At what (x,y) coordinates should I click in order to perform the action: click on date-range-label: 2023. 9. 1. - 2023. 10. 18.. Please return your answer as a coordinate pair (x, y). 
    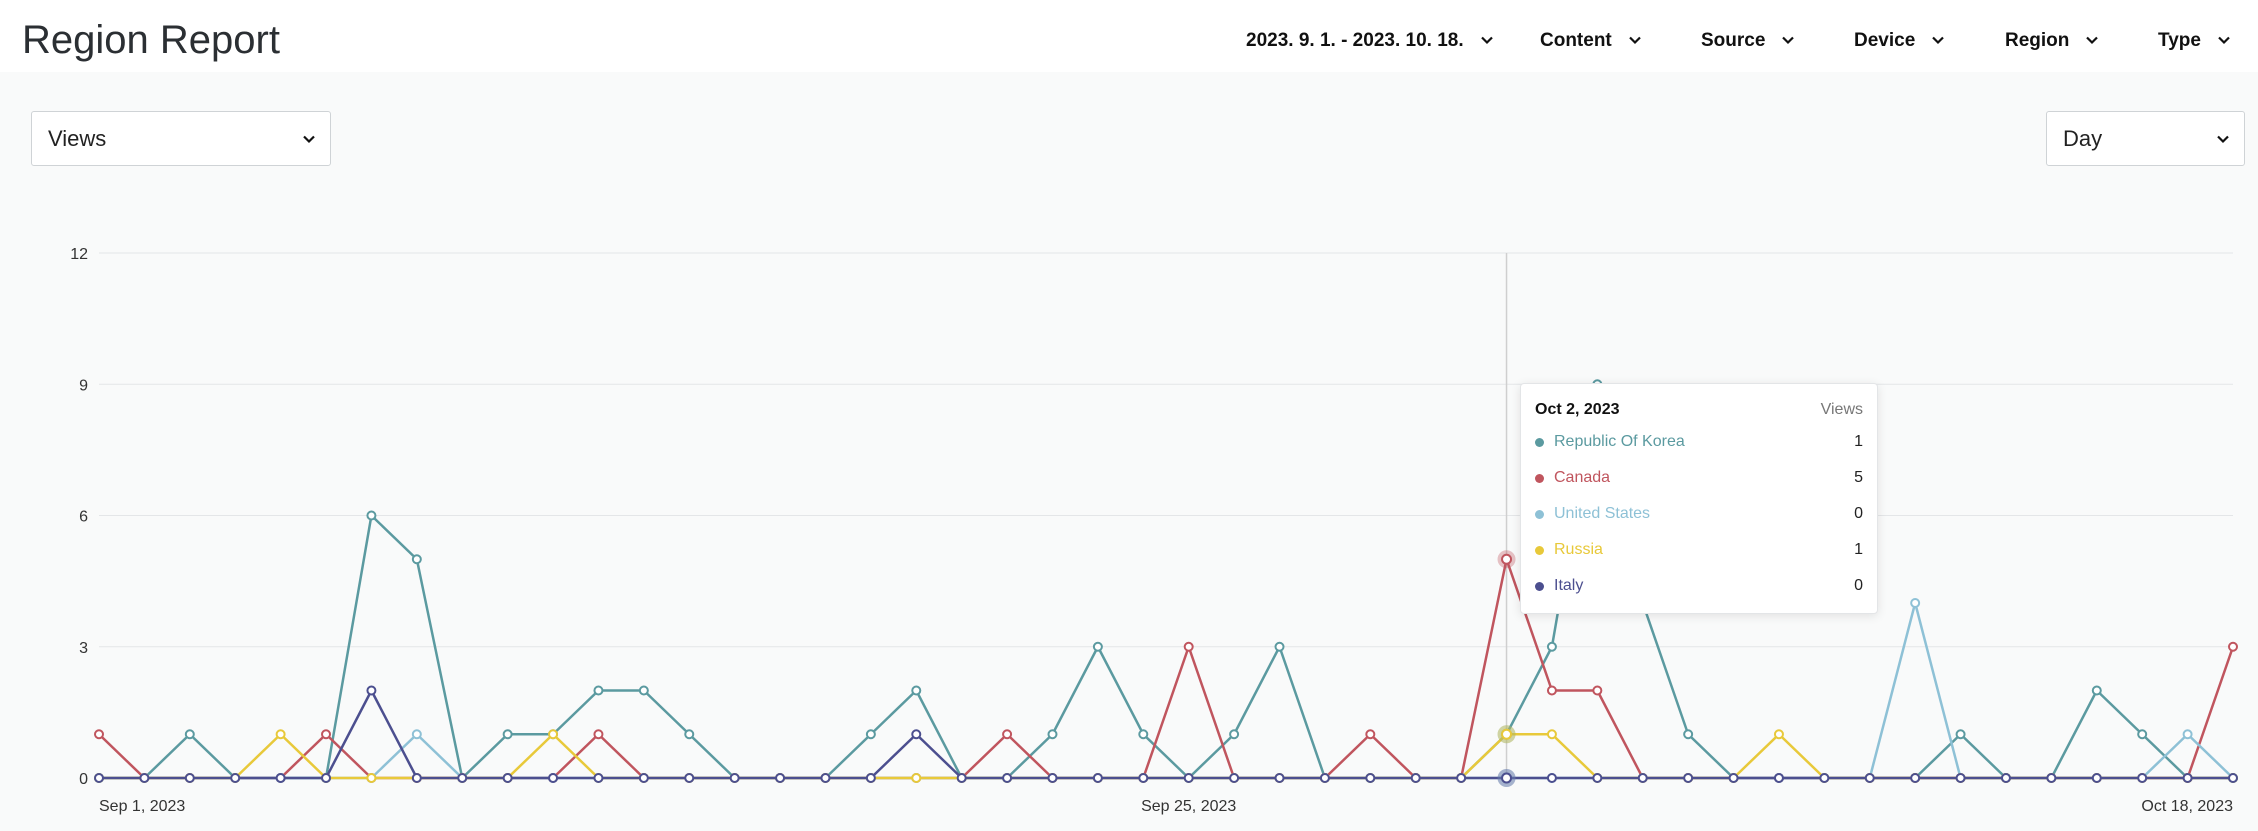
    Looking at the image, I should click on (1355, 40).